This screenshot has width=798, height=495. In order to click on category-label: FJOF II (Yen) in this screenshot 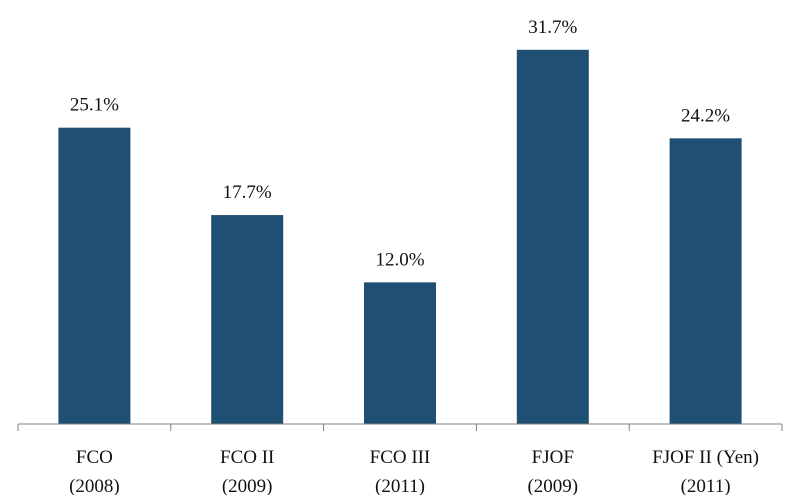, I will do `click(705, 457)`.